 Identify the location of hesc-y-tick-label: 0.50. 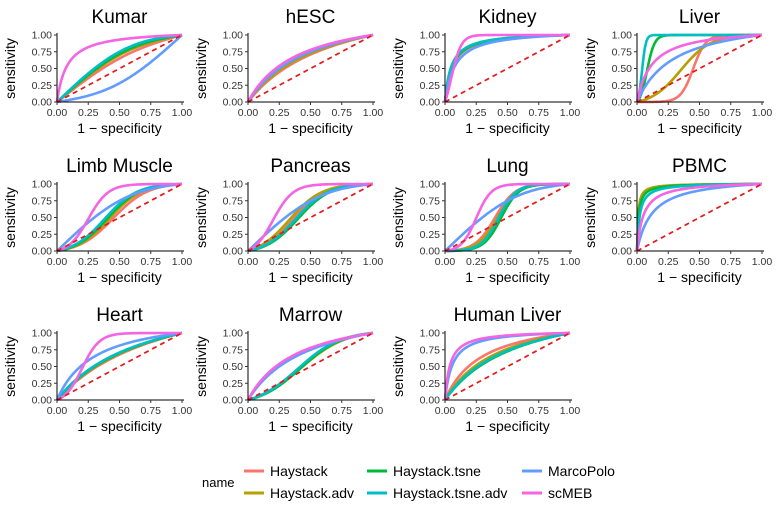
(233, 69).